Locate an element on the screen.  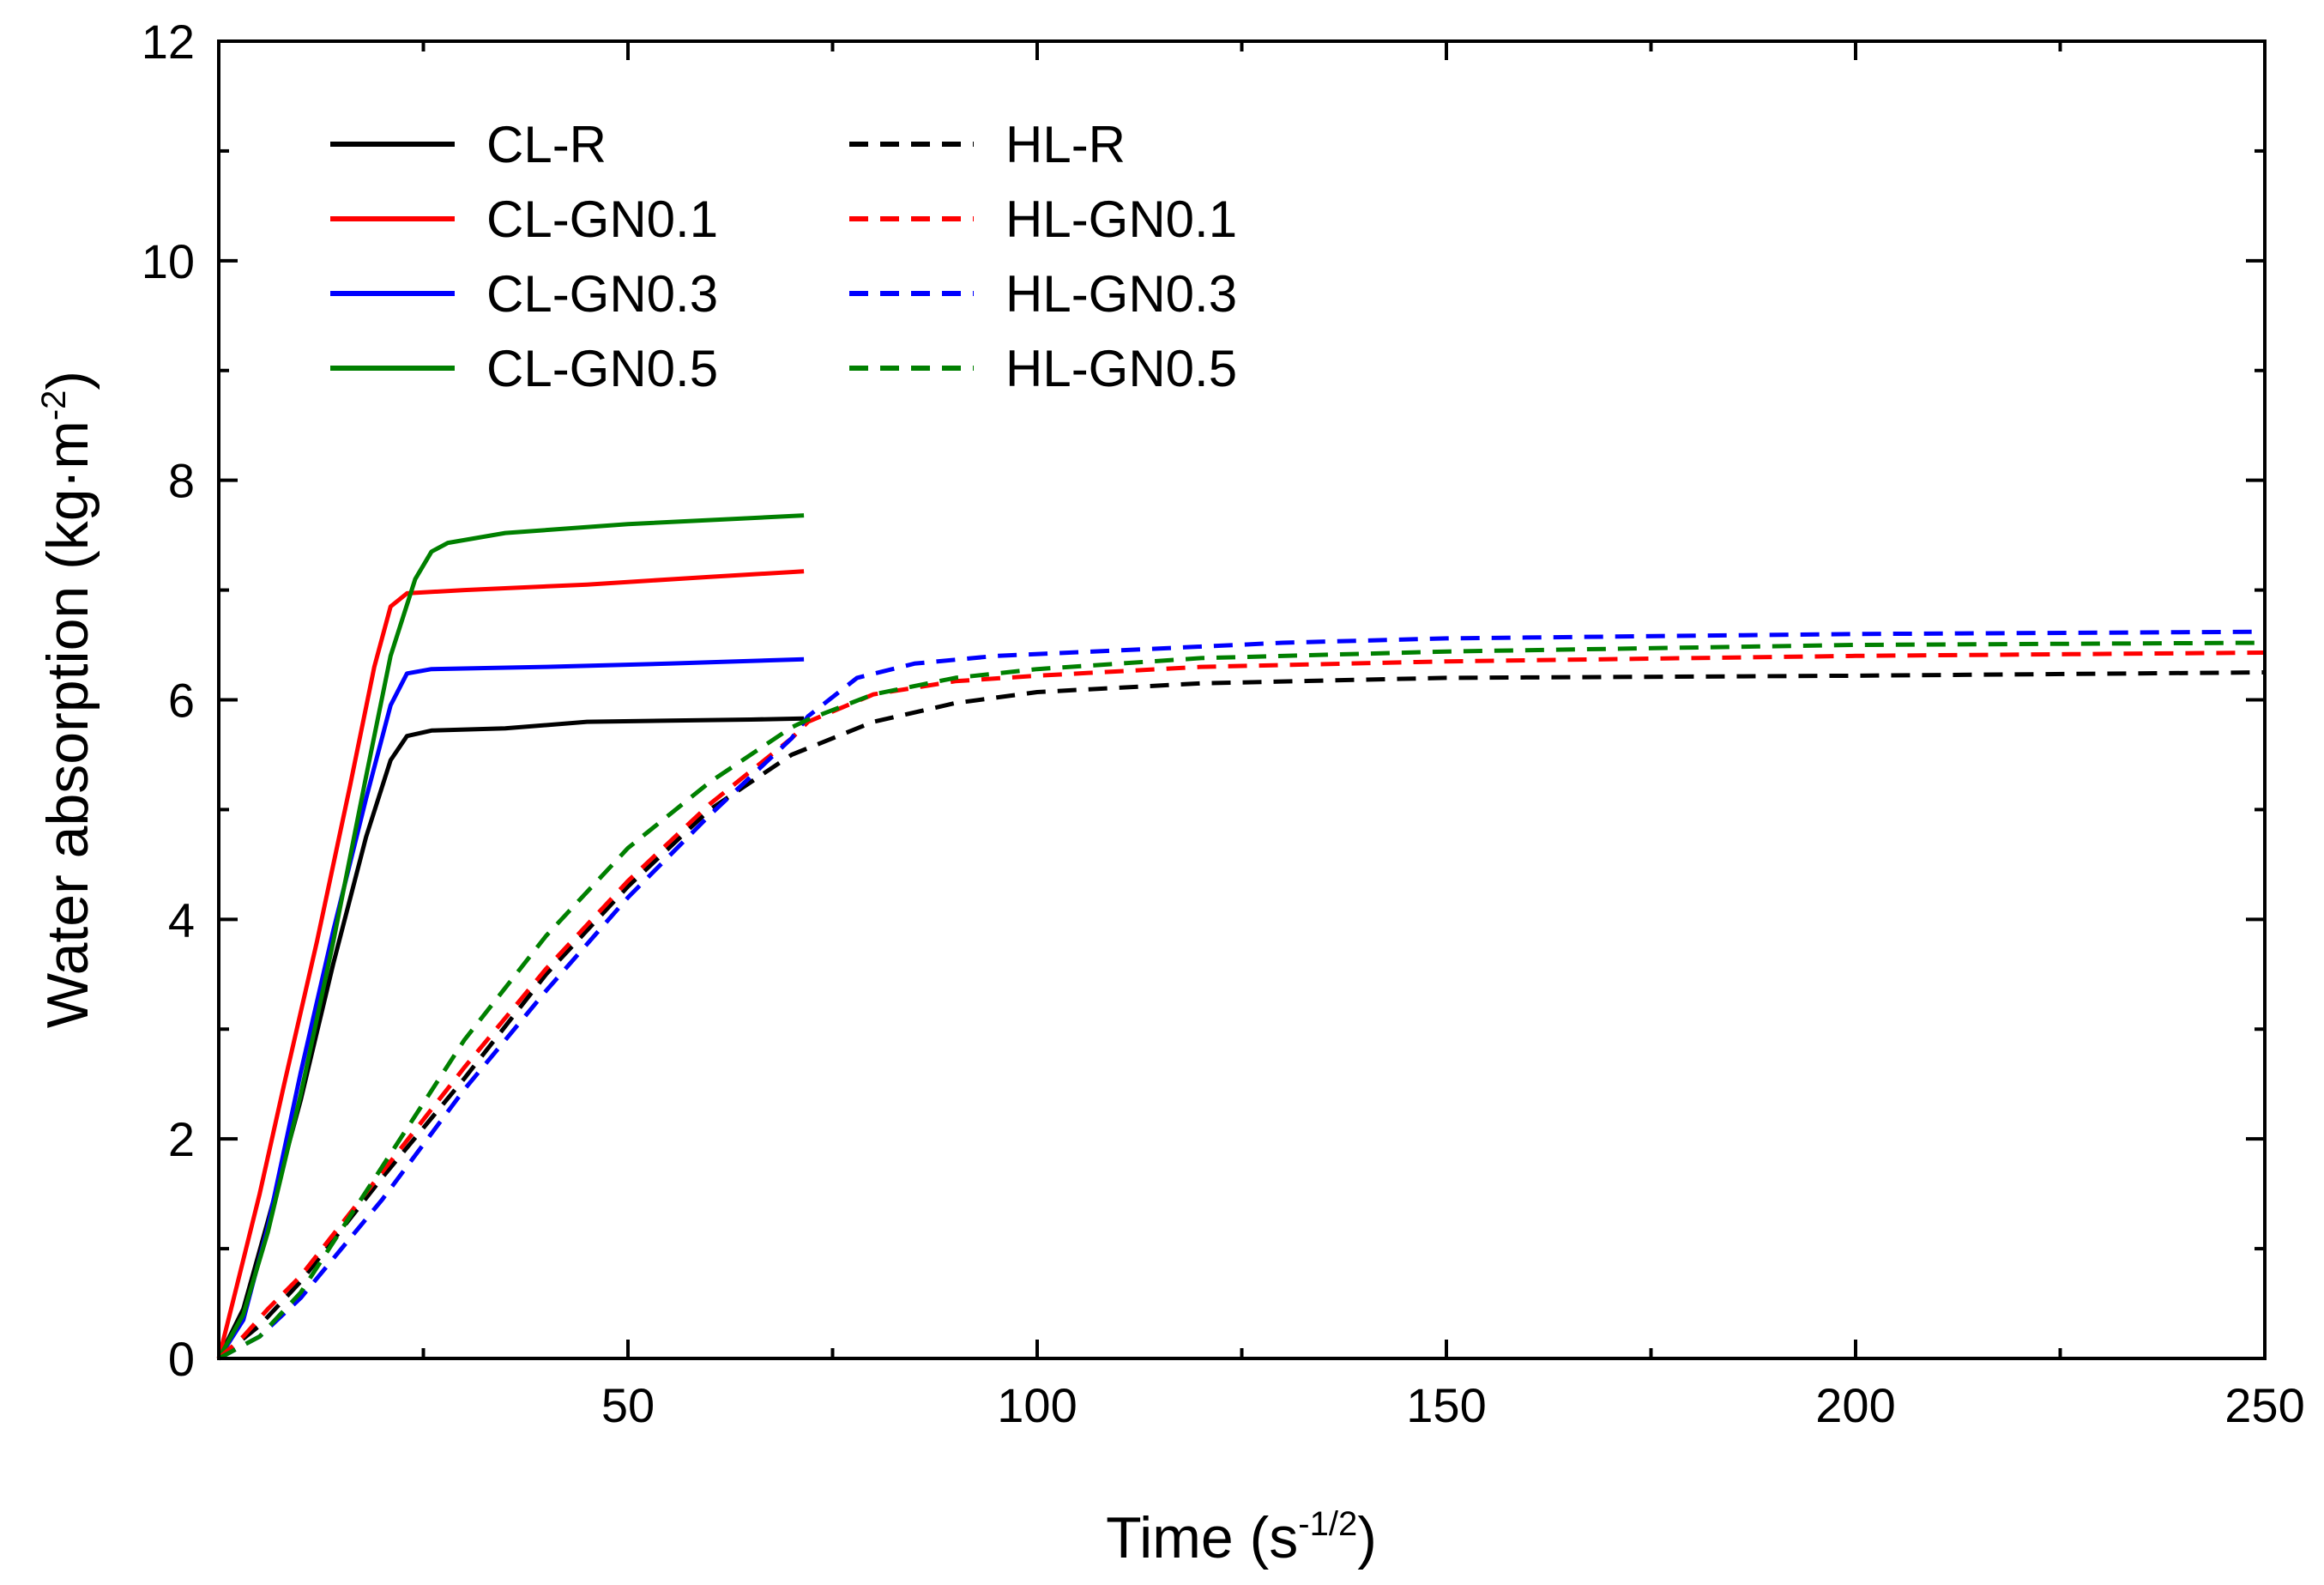
y-axis-title: Water absorption (kg·m-2) is located at coordinates (67, 699).